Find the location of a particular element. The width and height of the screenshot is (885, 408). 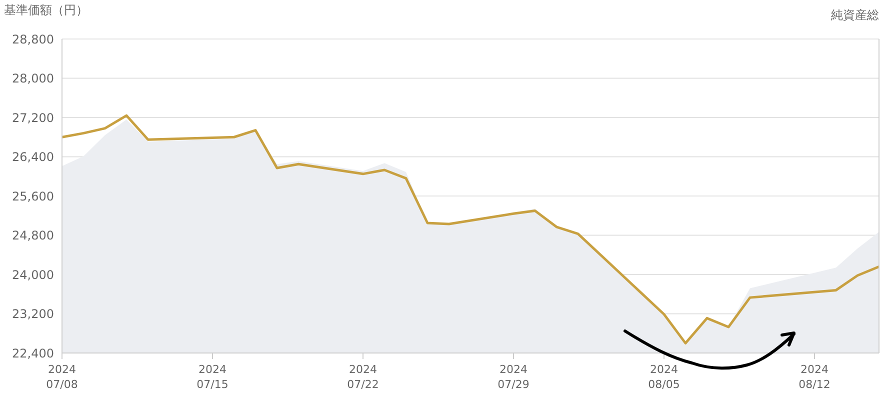

y-tick-label: 24,800 is located at coordinates (33, 235).